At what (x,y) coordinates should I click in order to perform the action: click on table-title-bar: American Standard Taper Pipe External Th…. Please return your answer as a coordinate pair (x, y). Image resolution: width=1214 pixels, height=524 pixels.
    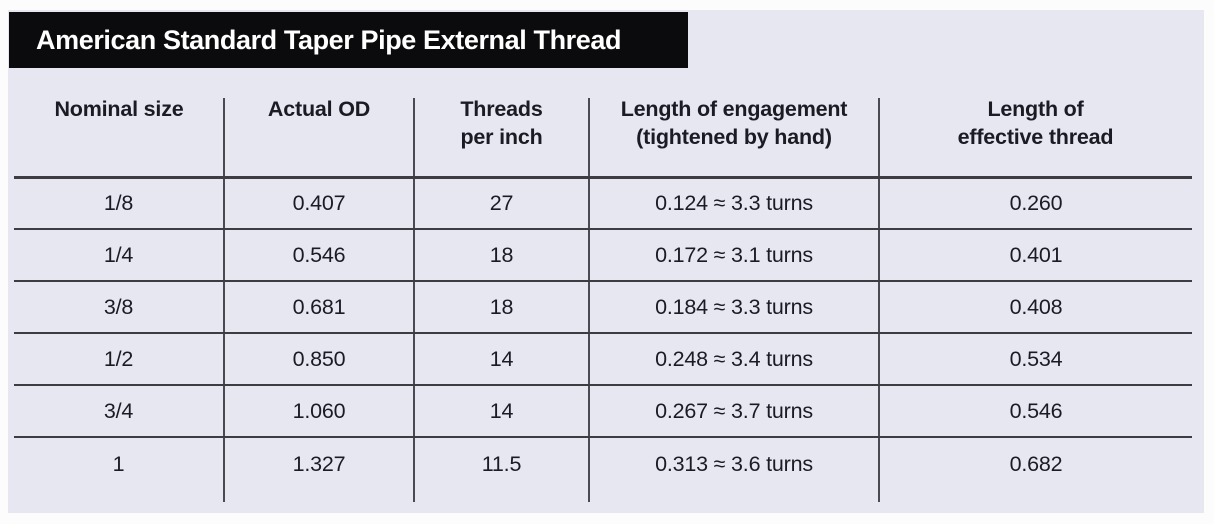
    Looking at the image, I should click on (348, 40).